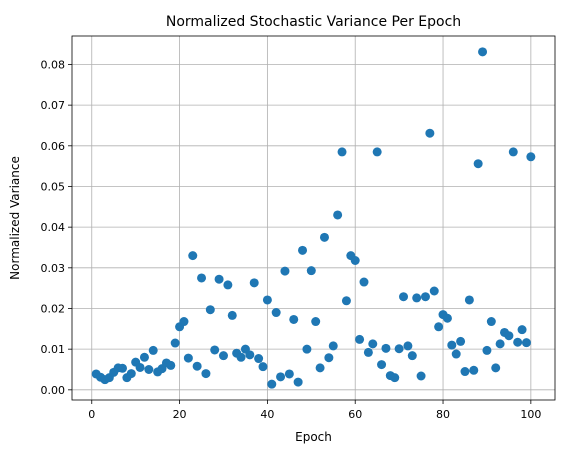  What do you see at coordinates (53, 105) in the screenshot?
I see `y-tick-label: 0.07` at bounding box center [53, 105].